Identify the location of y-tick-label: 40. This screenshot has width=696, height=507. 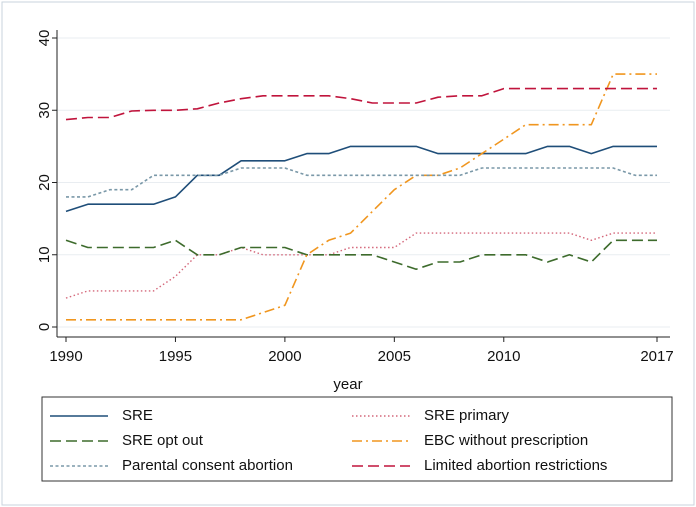
(44, 38).